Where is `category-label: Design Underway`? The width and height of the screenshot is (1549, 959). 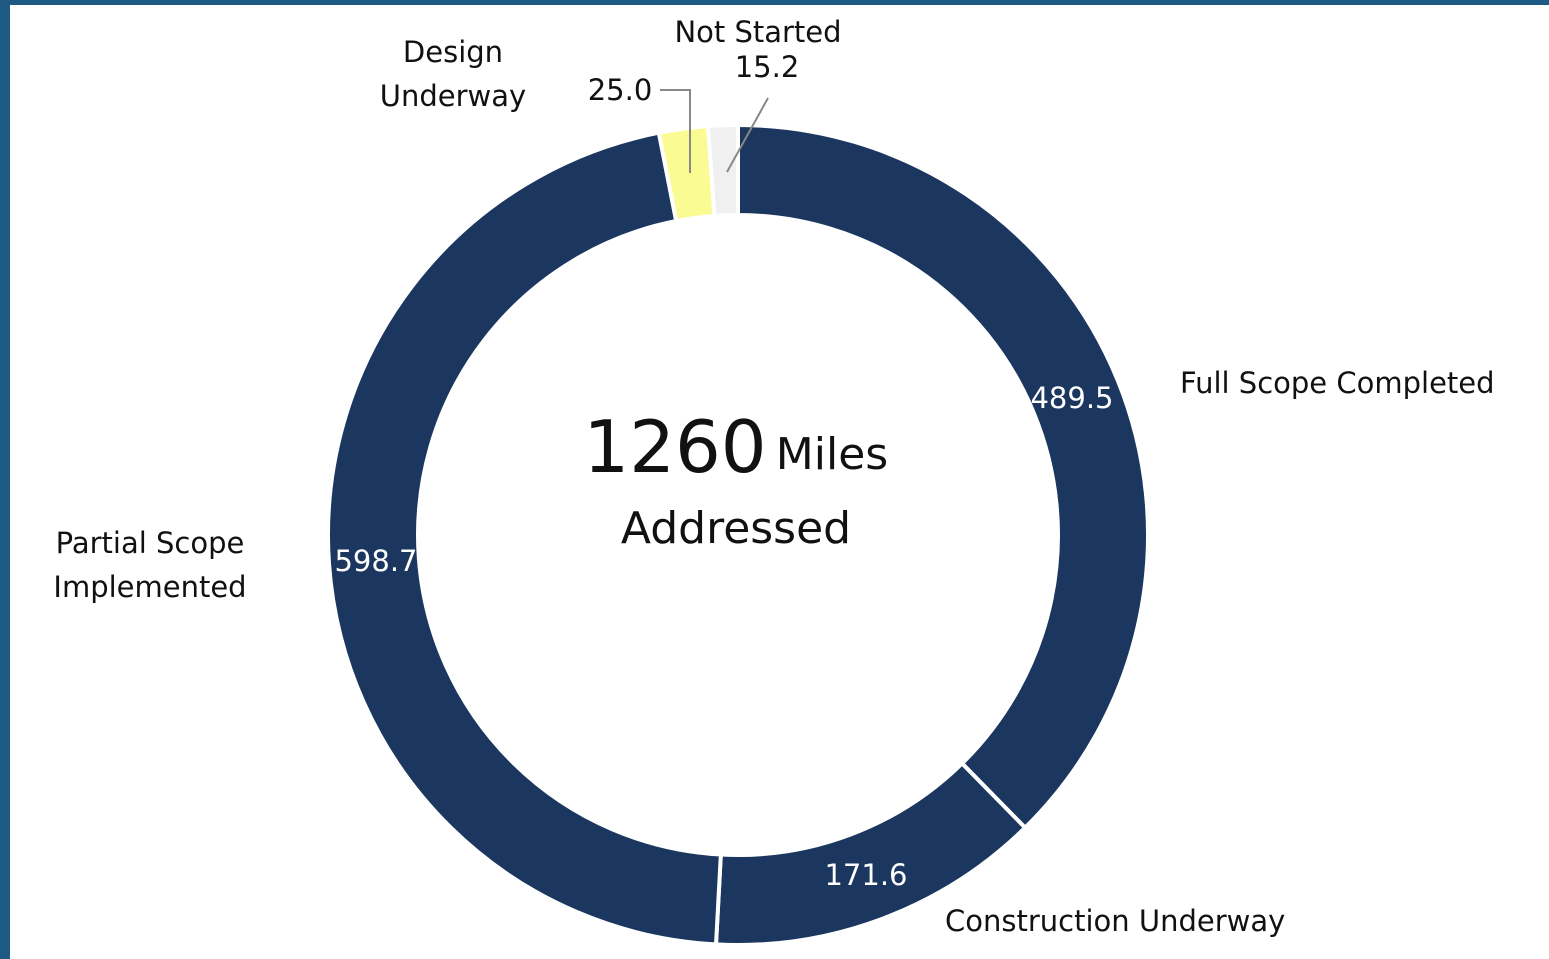
category-label: Design Underway is located at coordinates (453, 74).